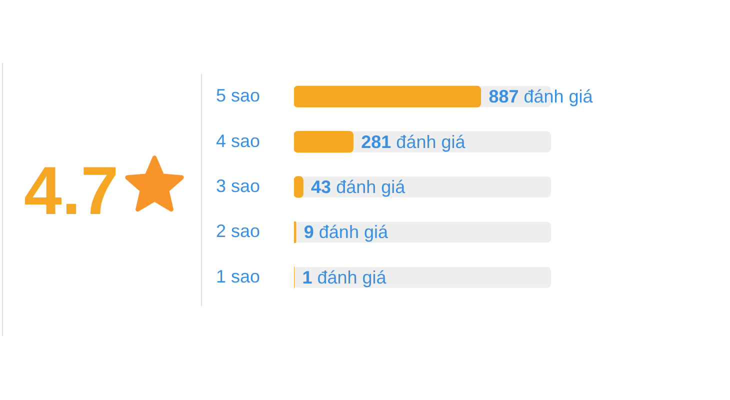 The width and height of the screenshot is (730, 400). Describe the element at coordinates (413, 142) in the screenshot. I see `data-label: 281 đánh giá` at that location.